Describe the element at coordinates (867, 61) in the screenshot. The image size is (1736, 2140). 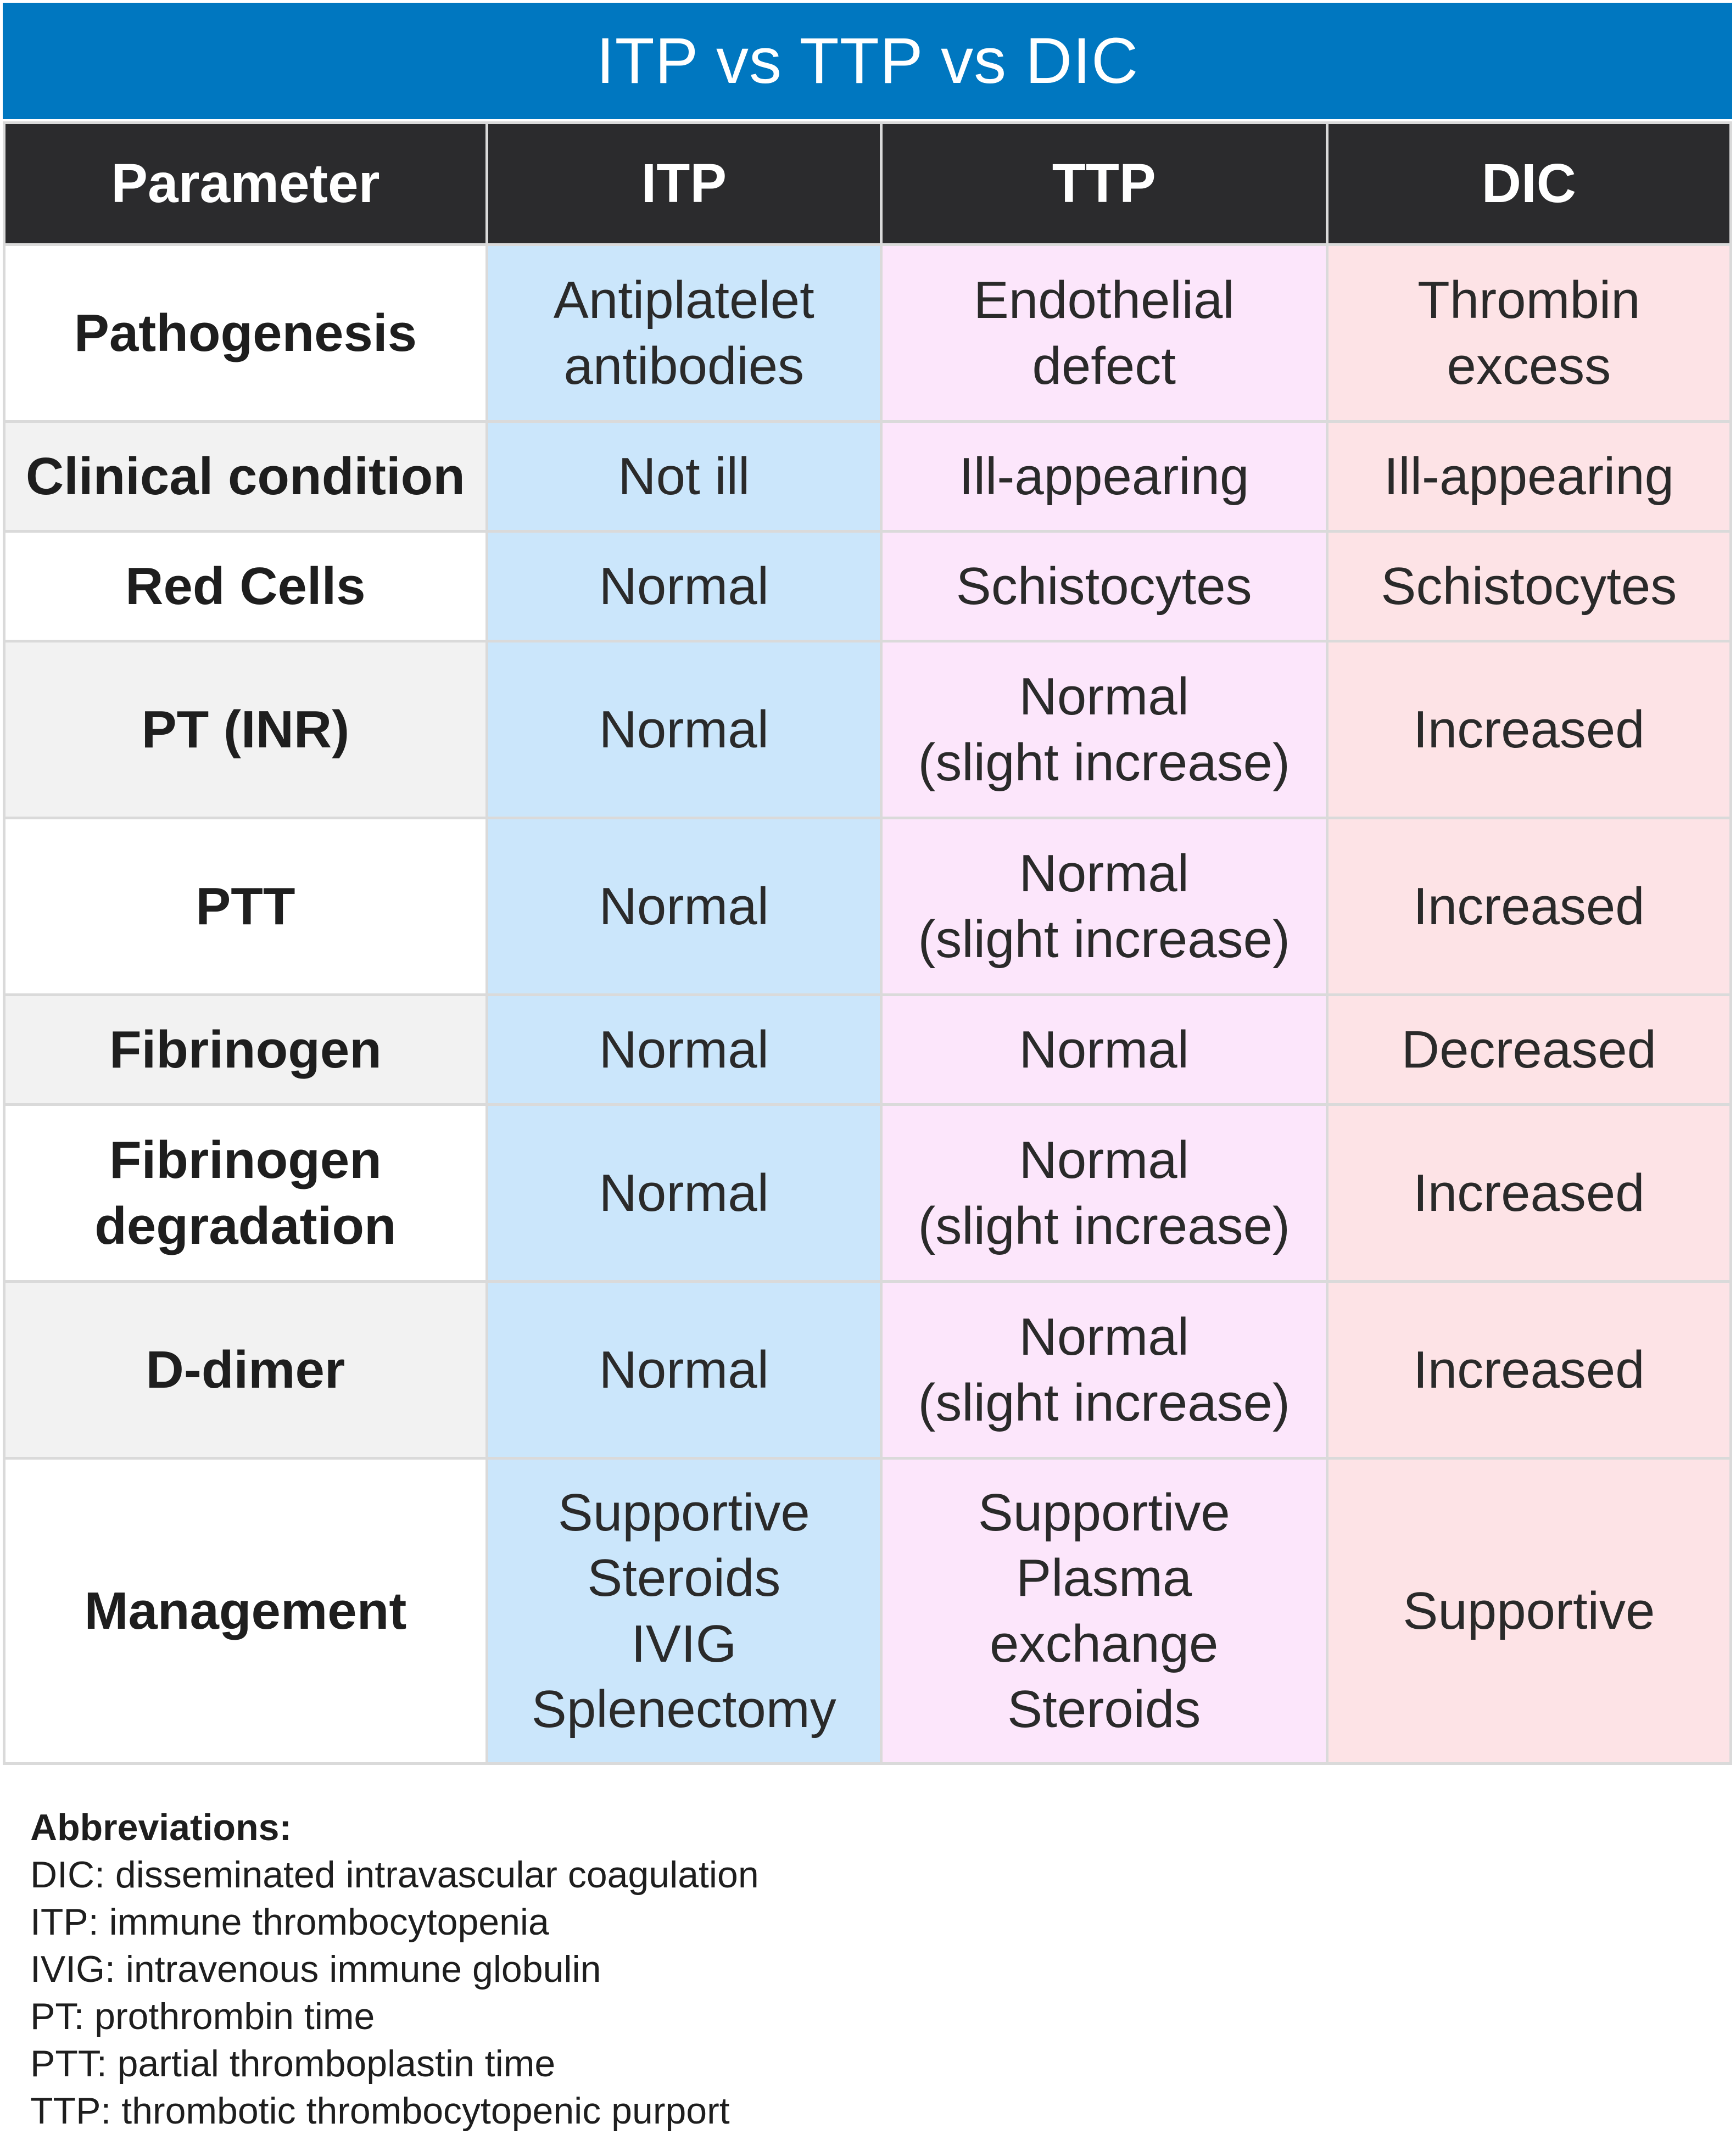
I see `table-title: ITP vs TTP vs DIC` at that location.